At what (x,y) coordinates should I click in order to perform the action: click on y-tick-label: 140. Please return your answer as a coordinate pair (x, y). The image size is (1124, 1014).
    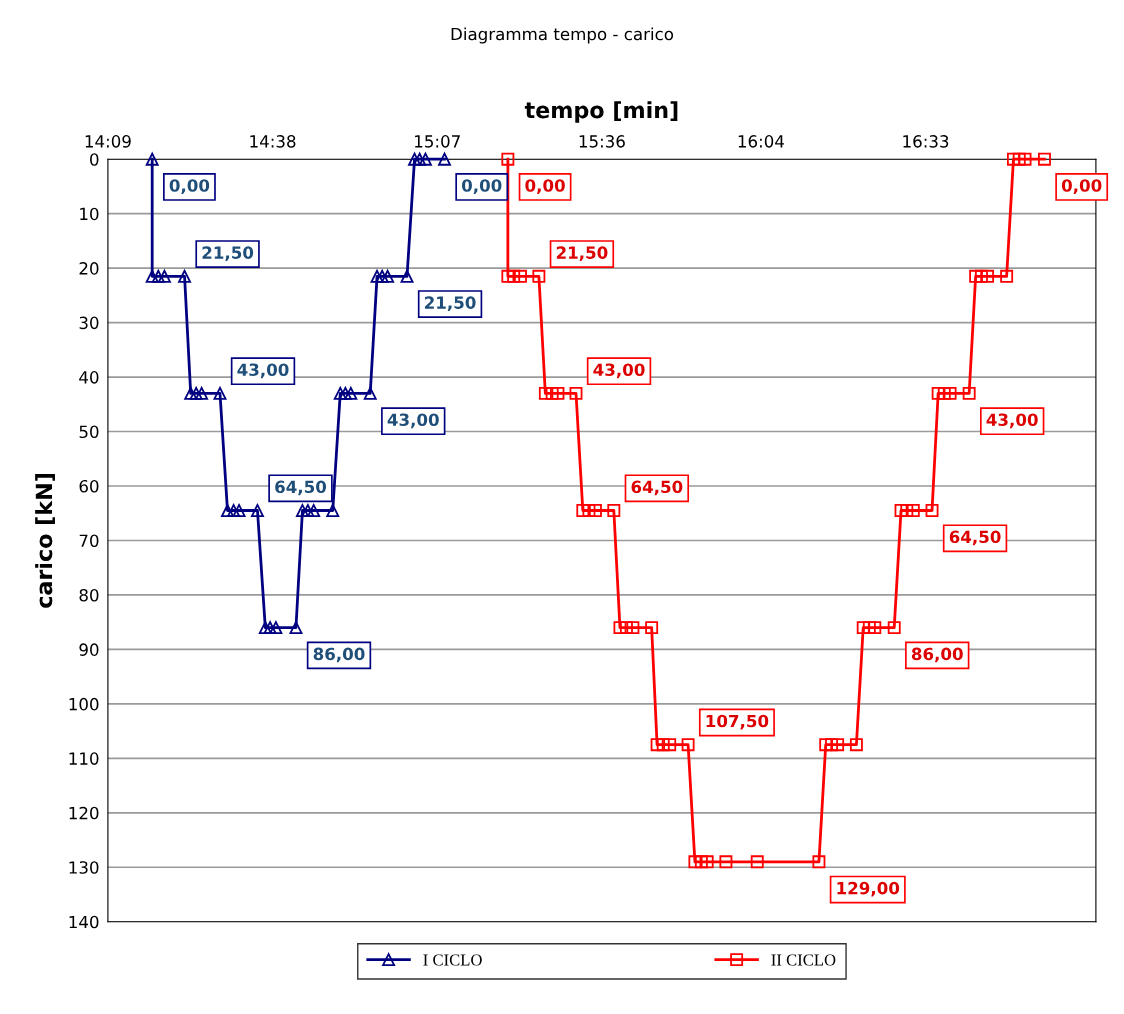
    Looking at the image, I should click on (84, 922).